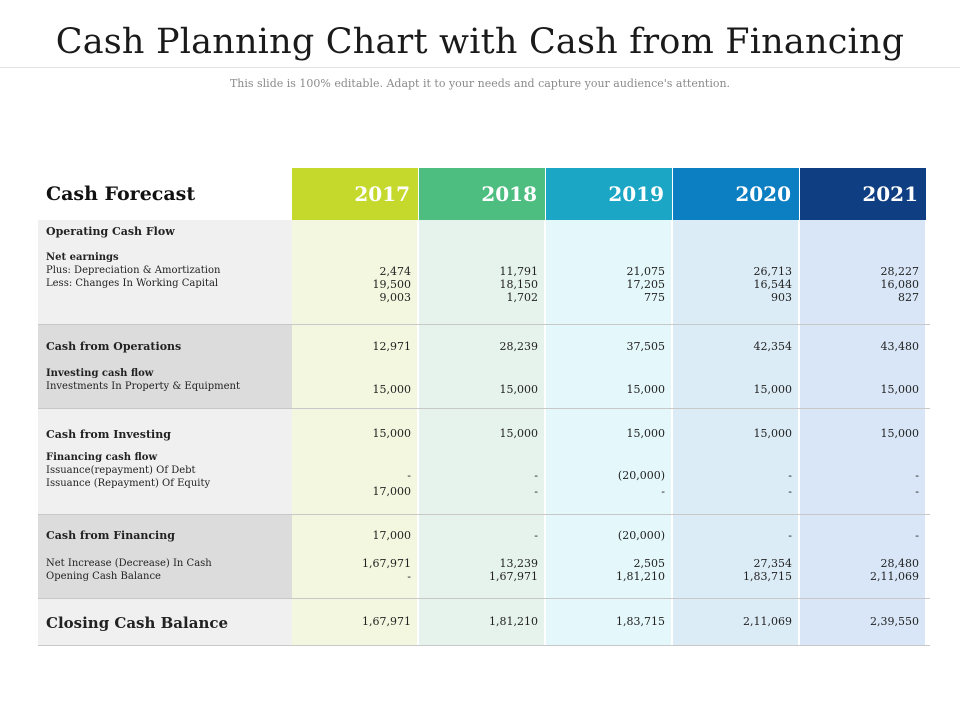  Describe the element at coordinates (114, 346) in the screenshot. I see `label-cash-from-operations: Cash from Operations` at that location.